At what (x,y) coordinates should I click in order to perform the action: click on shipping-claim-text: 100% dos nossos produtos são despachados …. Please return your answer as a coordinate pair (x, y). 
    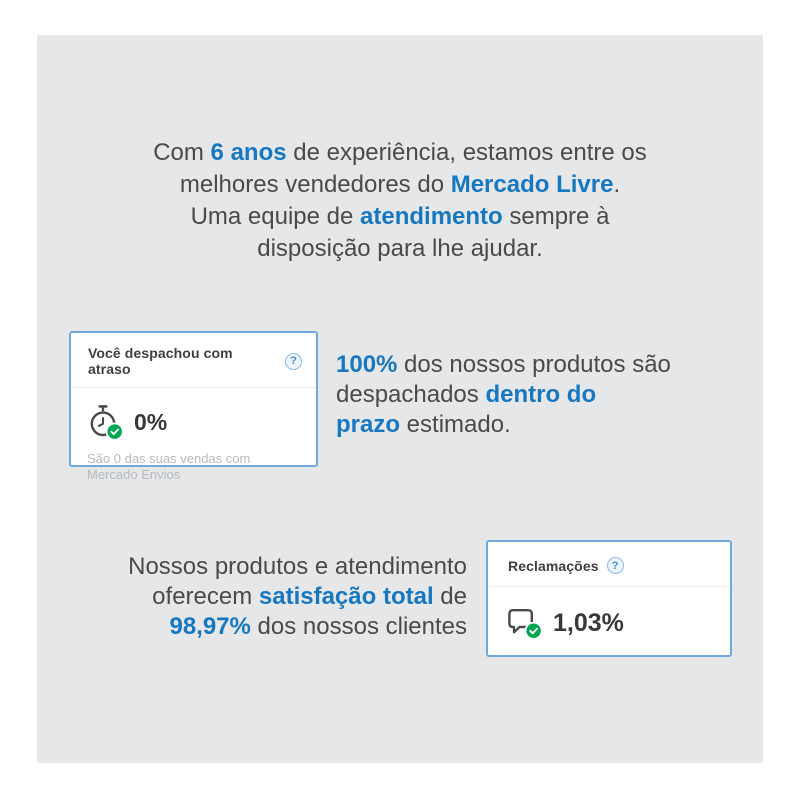
    Looking at the image, I should click on (503, 394).